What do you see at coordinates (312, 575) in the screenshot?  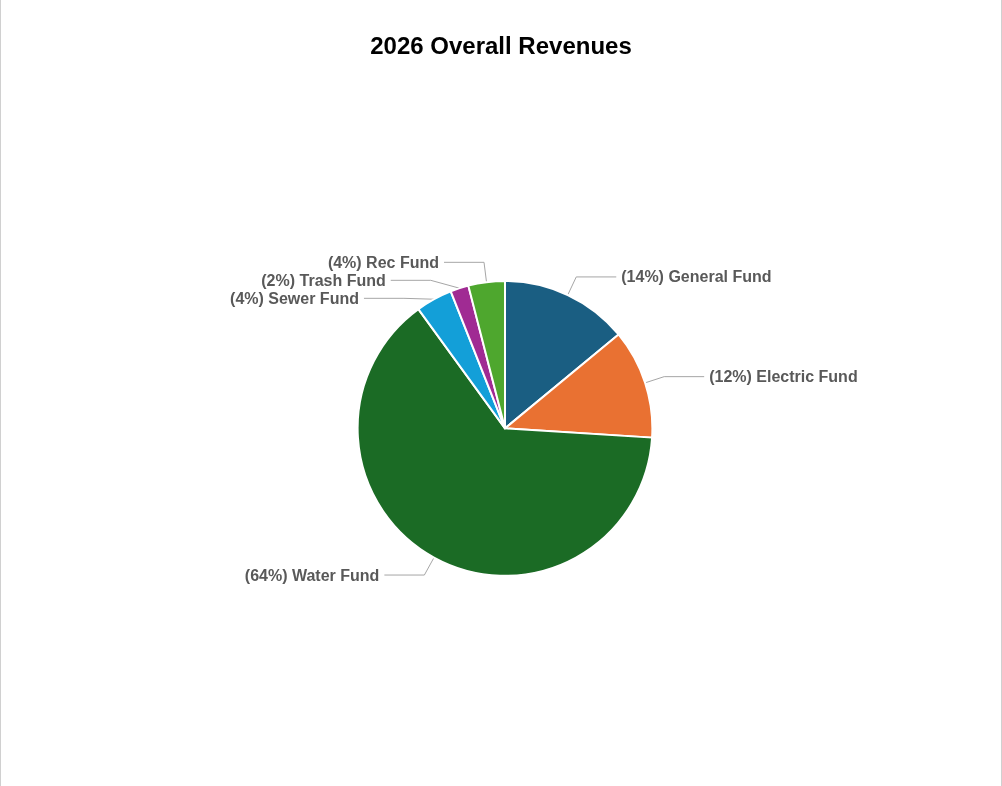 I see `slice-label: (64%) Water Fund` at bounding box center [312, 575].